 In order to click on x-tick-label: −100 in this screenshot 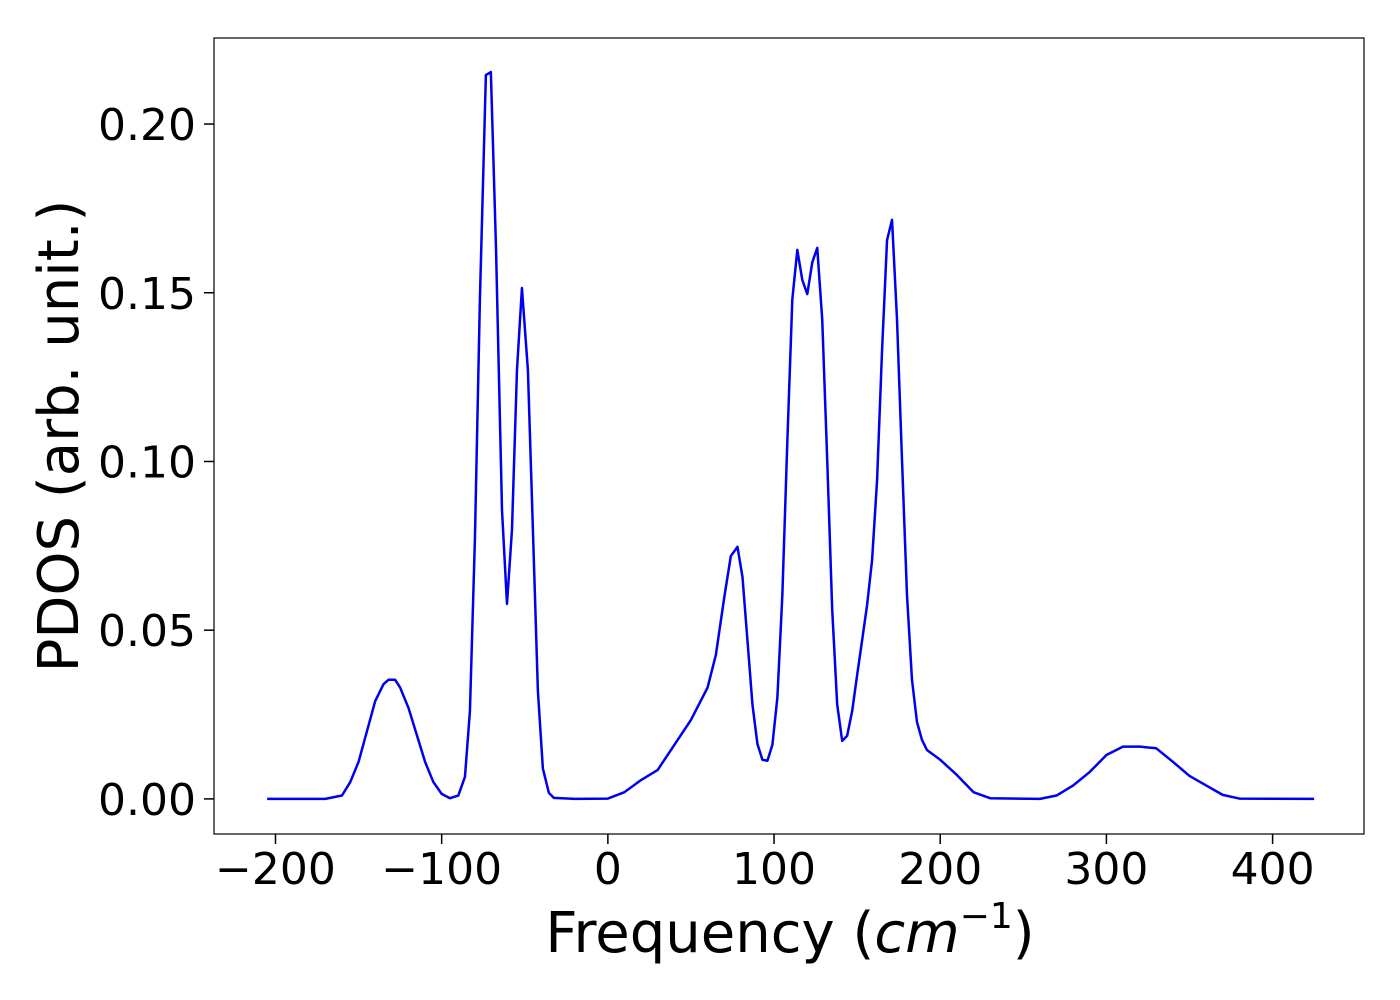, I will do `click(441, 869)`.